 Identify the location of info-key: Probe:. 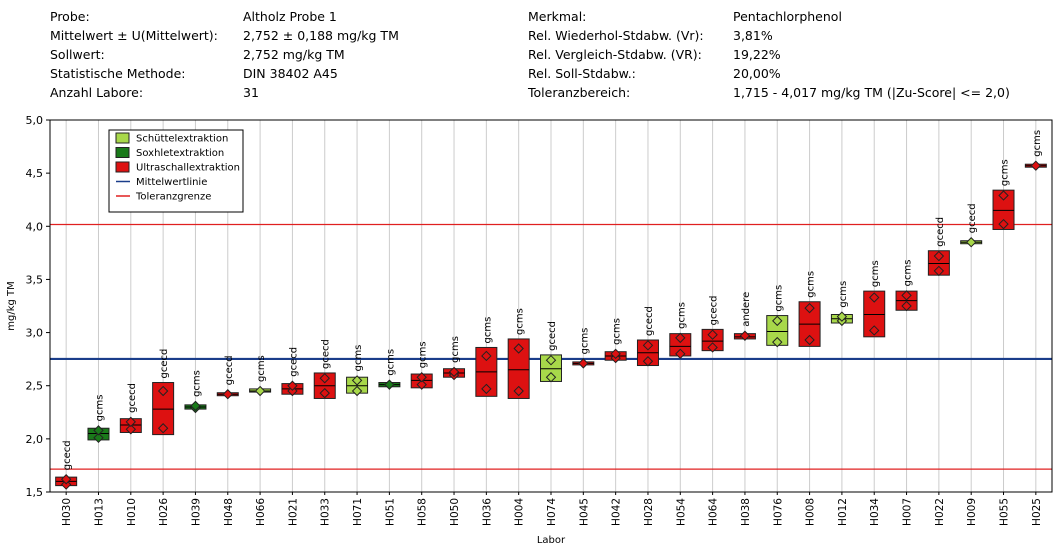
(70, 16).